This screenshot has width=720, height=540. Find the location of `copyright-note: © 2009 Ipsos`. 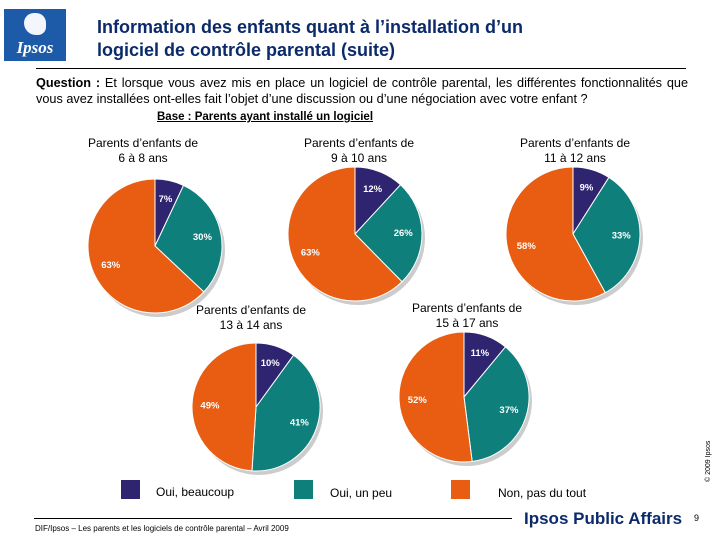

copyright-note: © 2009 Ipsos is located at coordinates (708, 461).